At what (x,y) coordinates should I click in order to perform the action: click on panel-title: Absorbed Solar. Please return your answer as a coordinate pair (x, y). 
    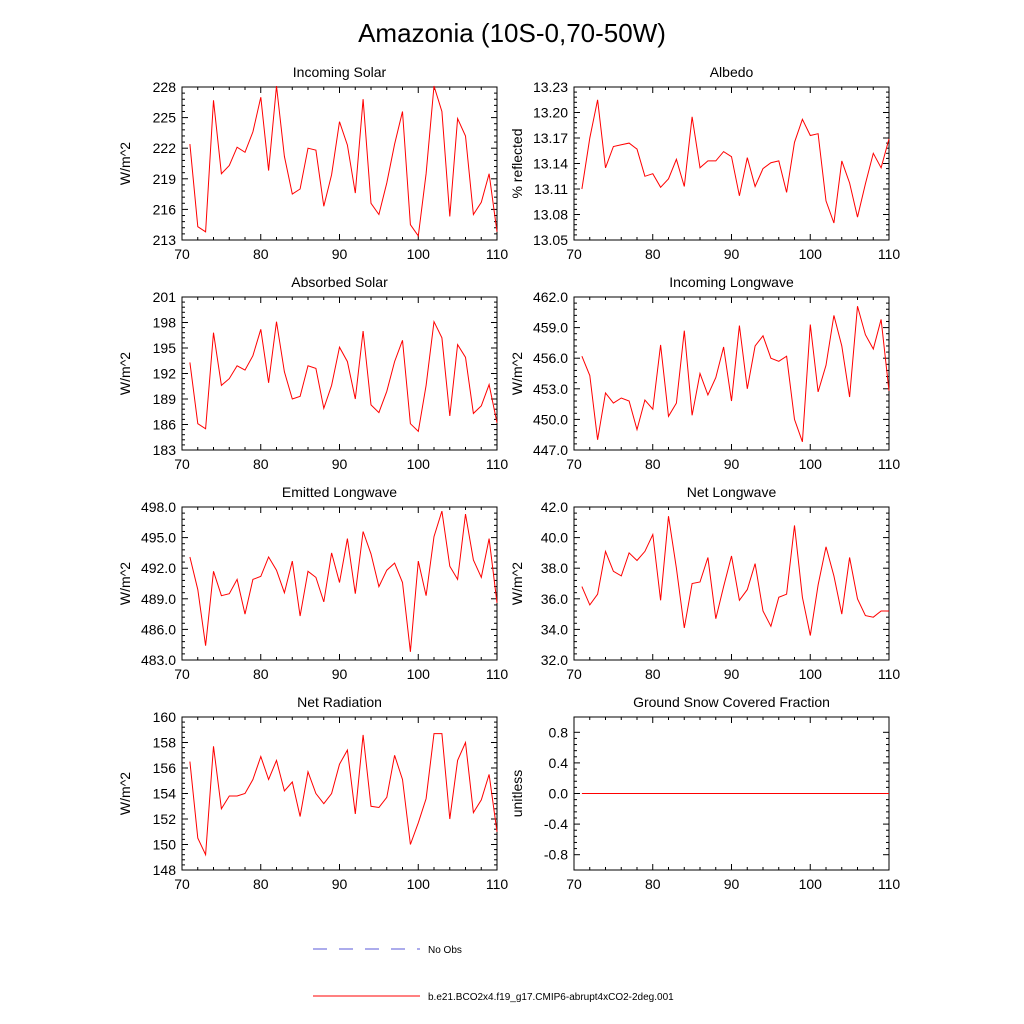
    Looking at the image, I should click on (339, 282).